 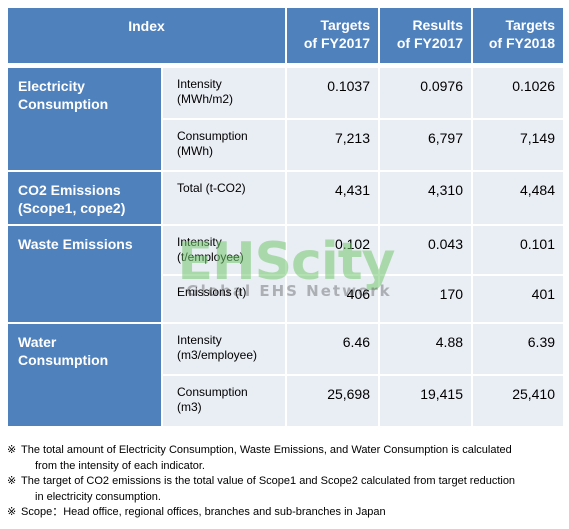 I want to click on subrow-label: Intensity (t/employee), so click(x=224, y=250).